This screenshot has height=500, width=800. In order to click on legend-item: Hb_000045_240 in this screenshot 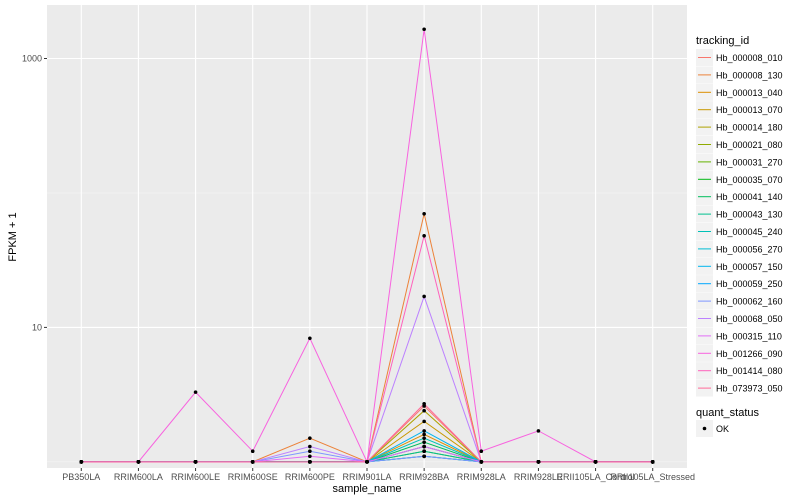, I will do `click(739, 231)`.